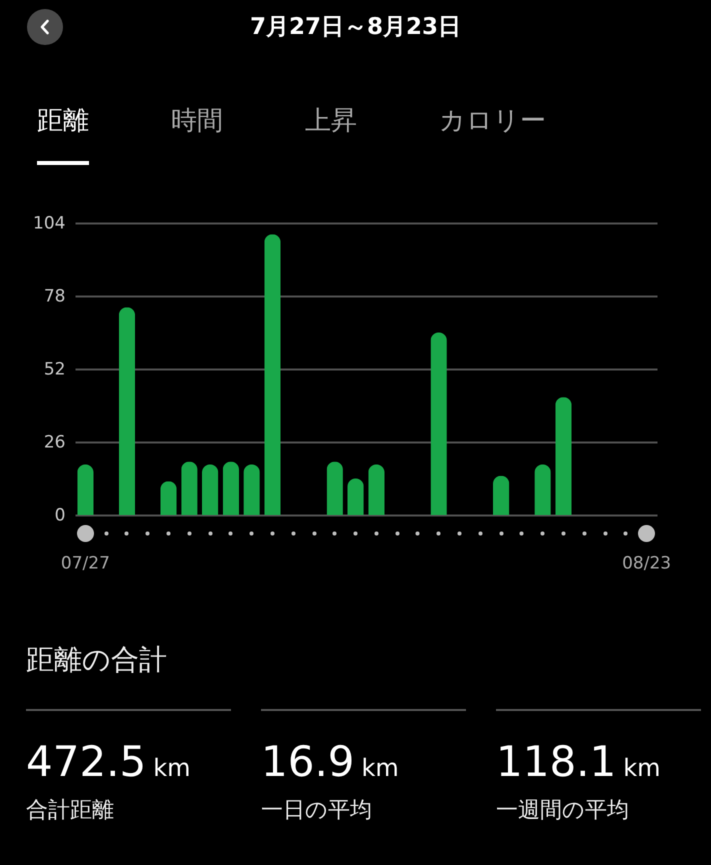  I want to click on text: カロリー, so click(492, 121).